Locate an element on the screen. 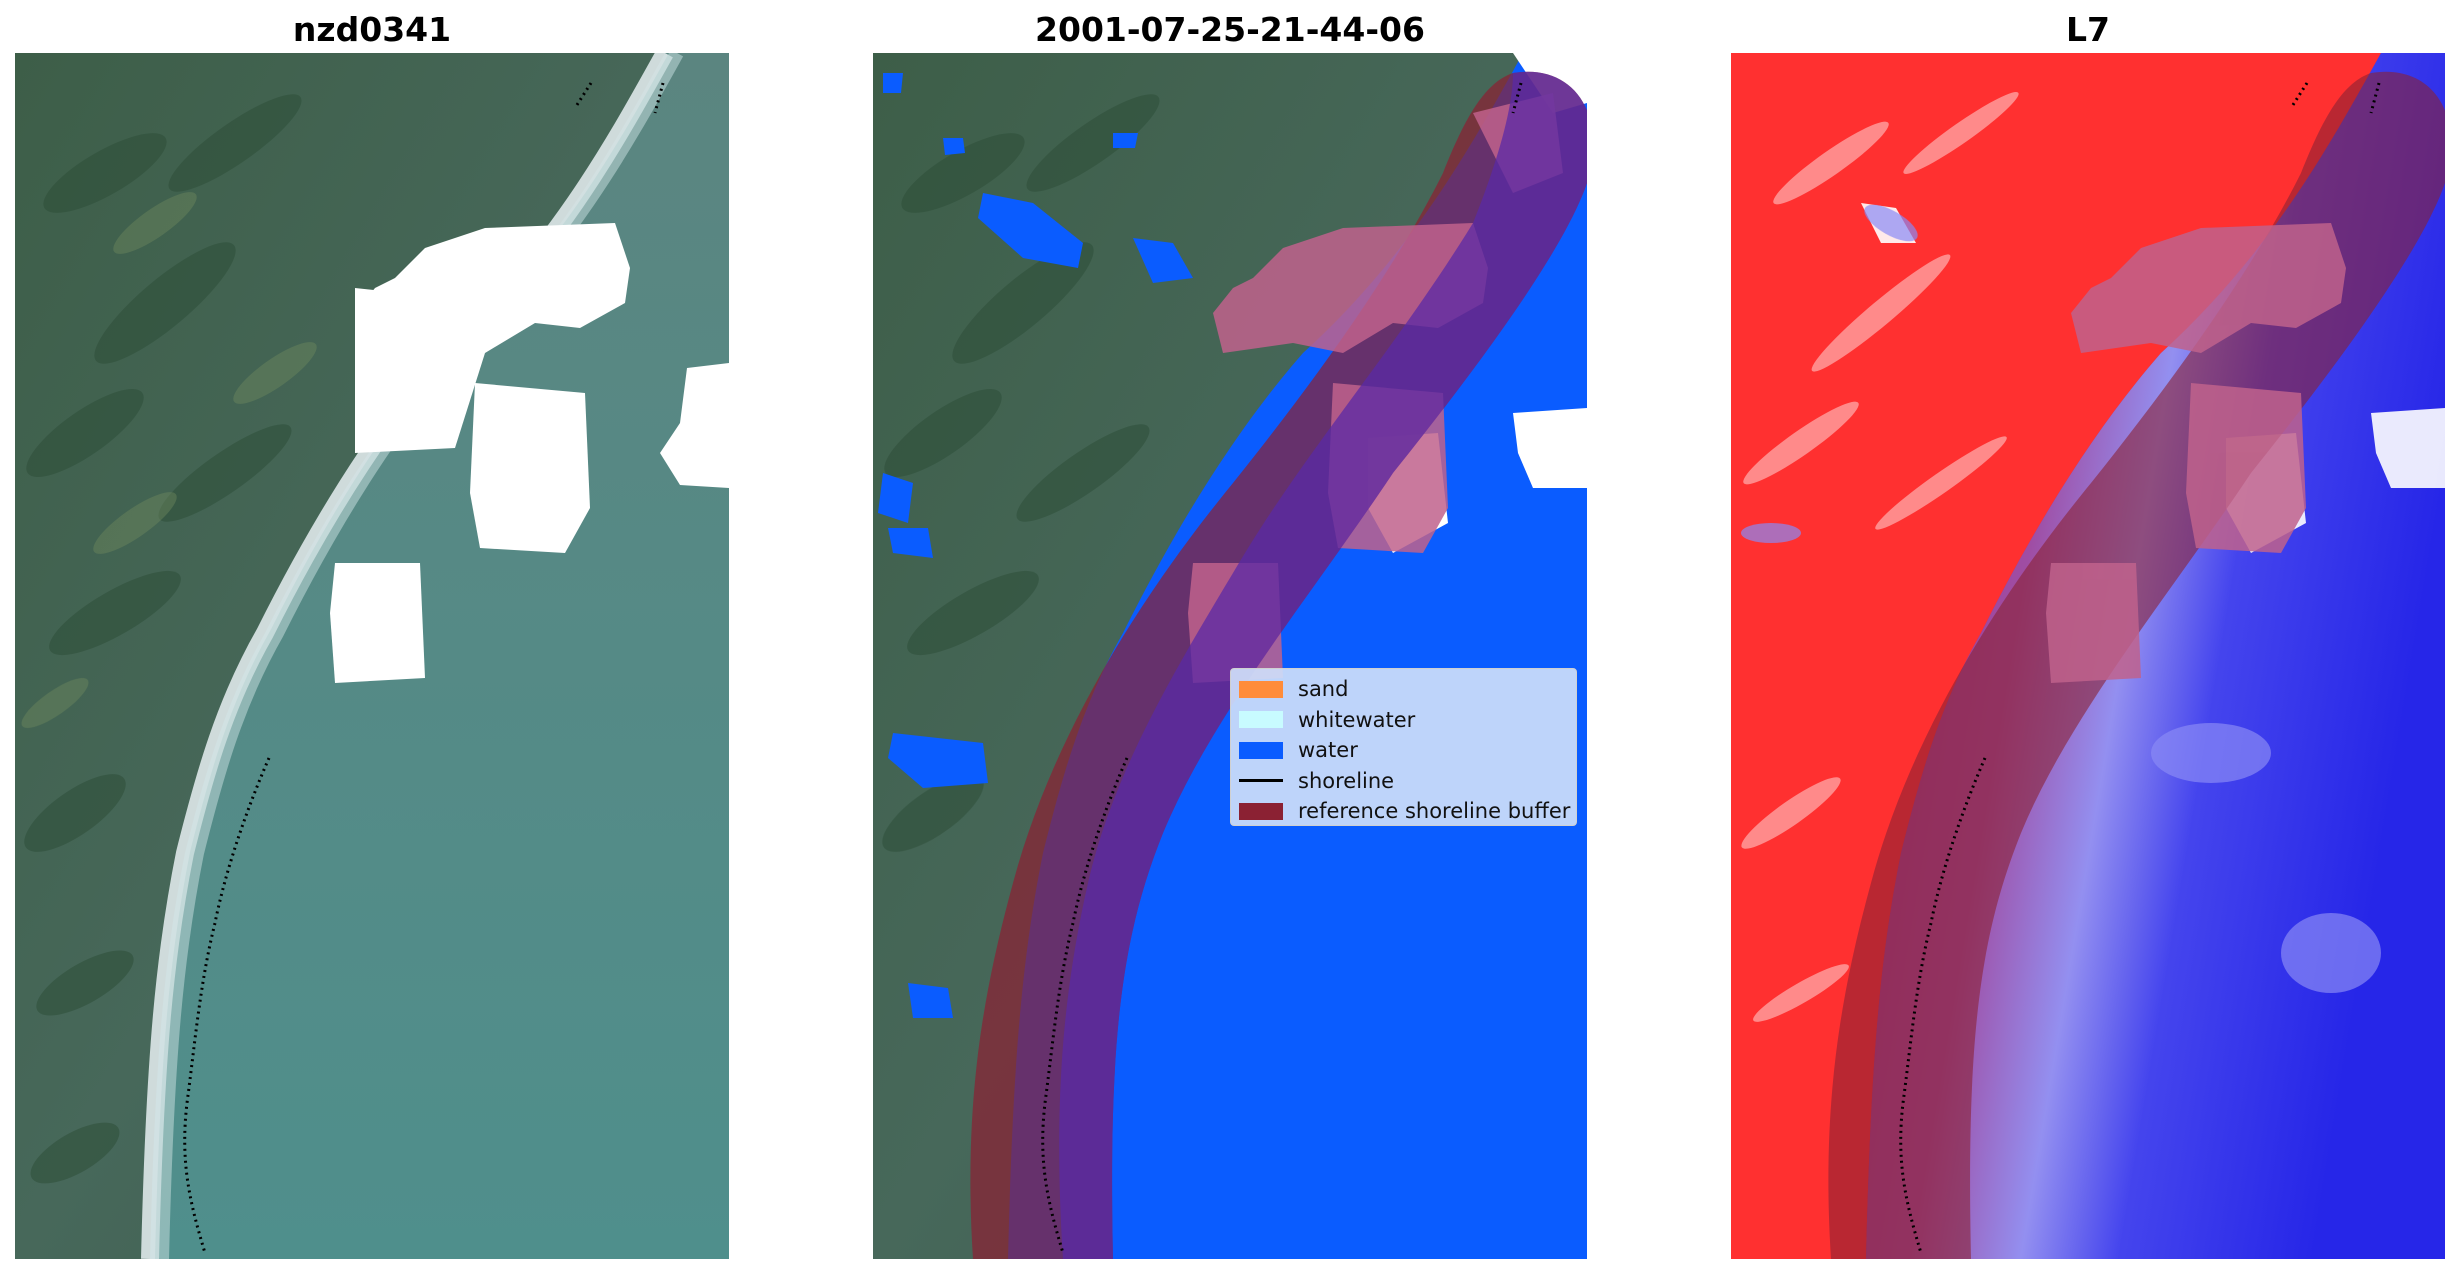  shoreline is located at coordinates (227, 1005).